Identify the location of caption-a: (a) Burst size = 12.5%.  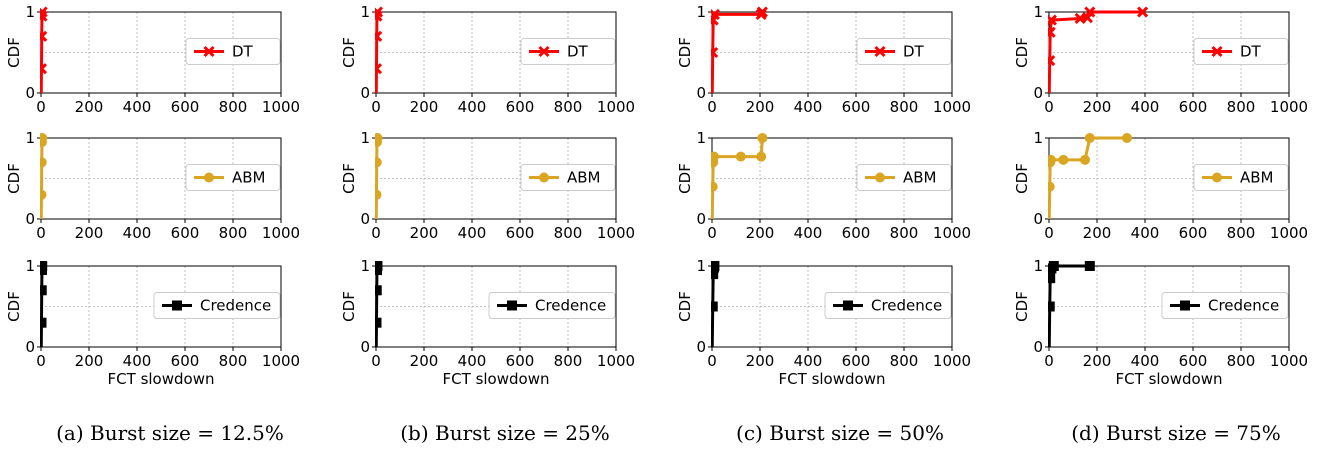
(170, 433).